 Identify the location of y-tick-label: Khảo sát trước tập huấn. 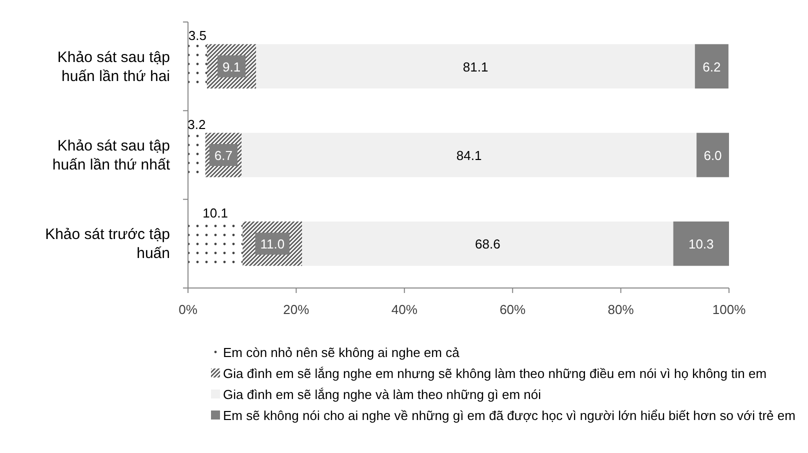
(107, 244).